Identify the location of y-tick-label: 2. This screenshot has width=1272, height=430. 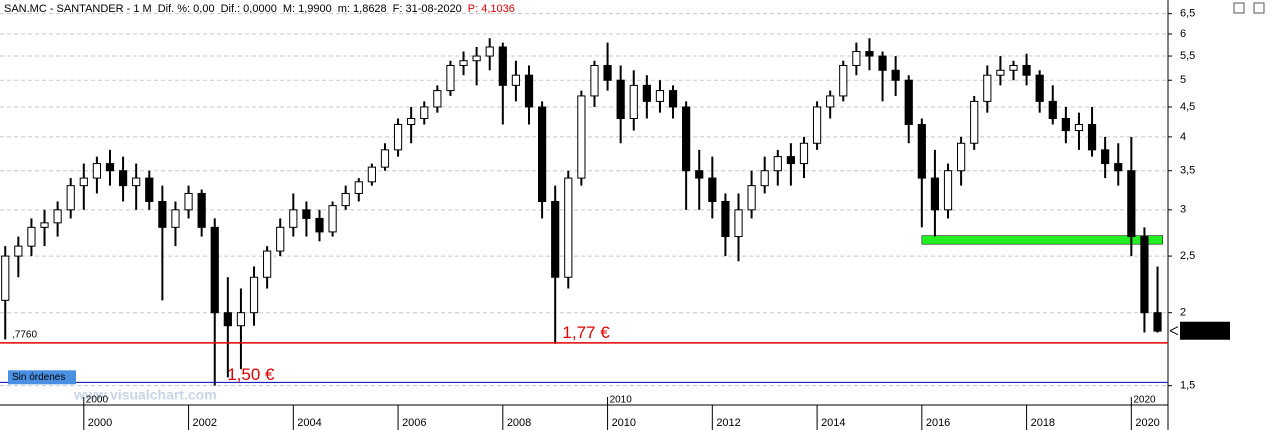
(1183, 313).